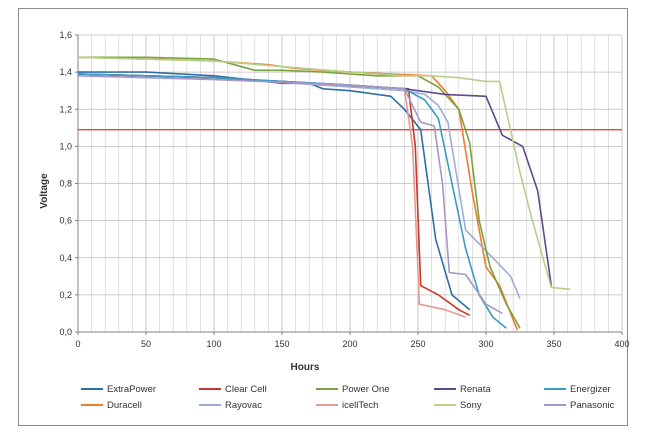 The height and width of the screenshot is (434, 648). I want to click on x-tick-label: 150, so click(281, 344).